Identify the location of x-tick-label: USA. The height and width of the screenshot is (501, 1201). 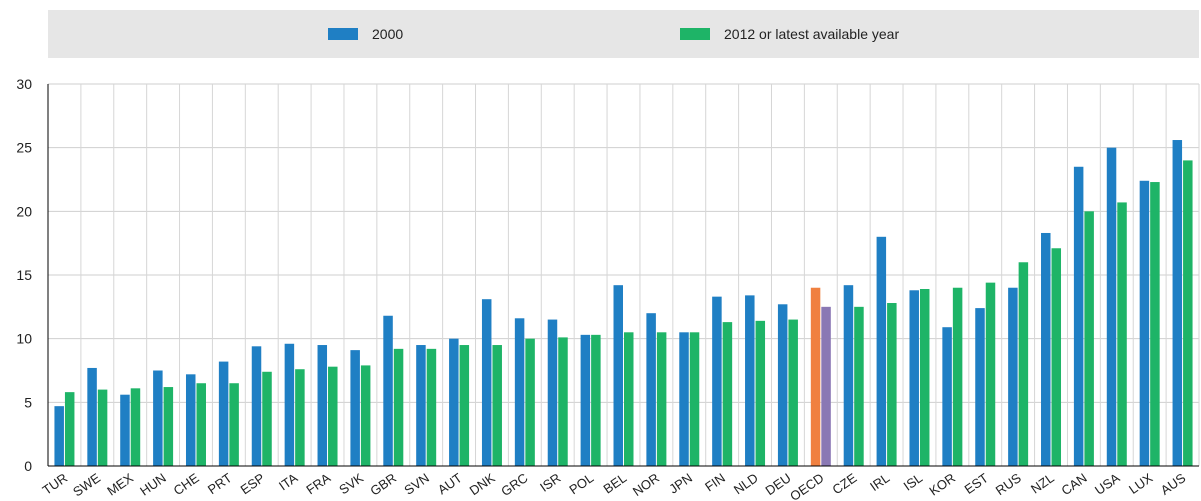
(1107, 484).